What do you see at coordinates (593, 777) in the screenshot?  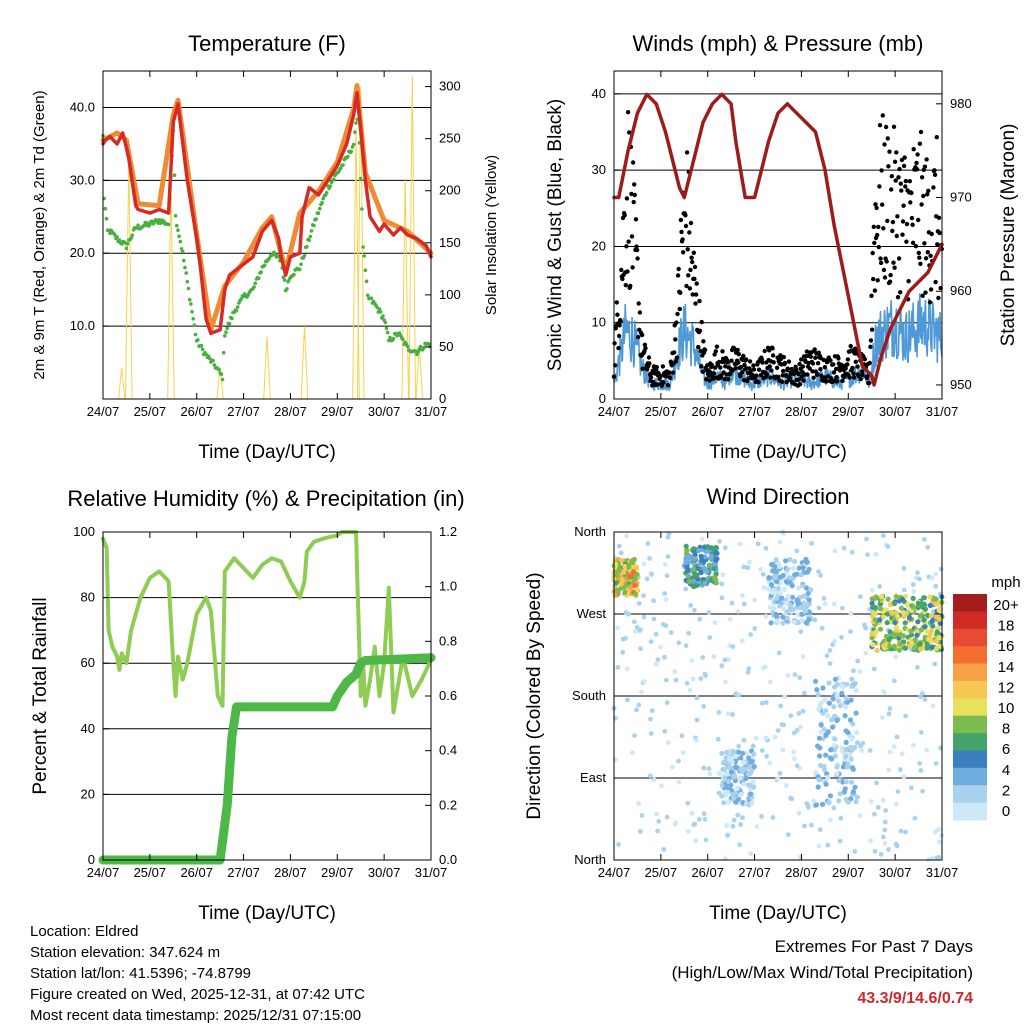 I see `direction-ytick-label: East` at bounding box center [593, 777].